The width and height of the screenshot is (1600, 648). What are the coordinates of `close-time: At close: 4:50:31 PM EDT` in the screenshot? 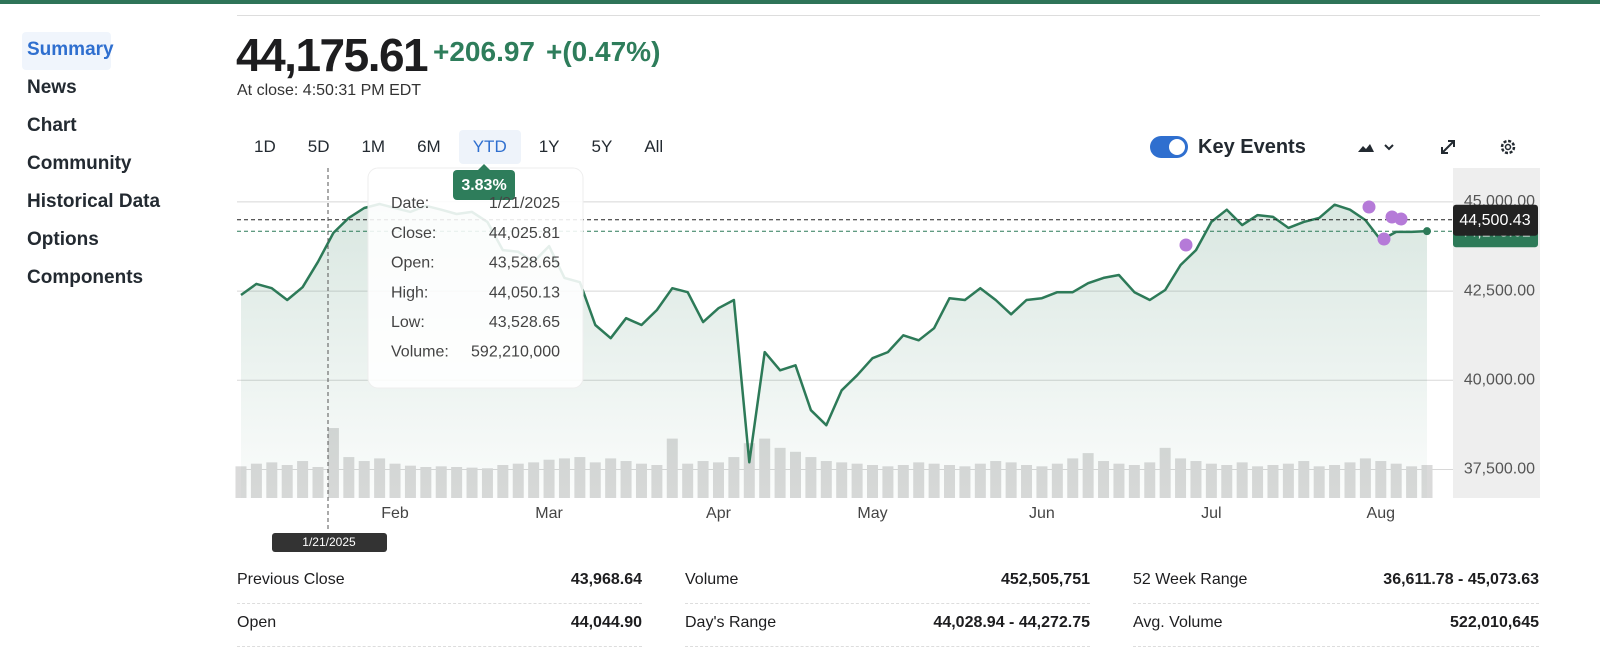 It's located at (329, 90).